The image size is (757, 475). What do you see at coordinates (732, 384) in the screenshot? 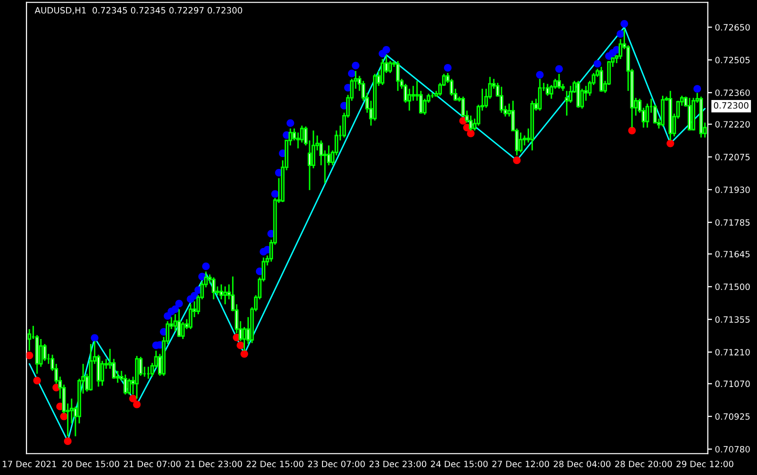
I see `y-tick-label: 0.71070` at bounding box center [732, 384].